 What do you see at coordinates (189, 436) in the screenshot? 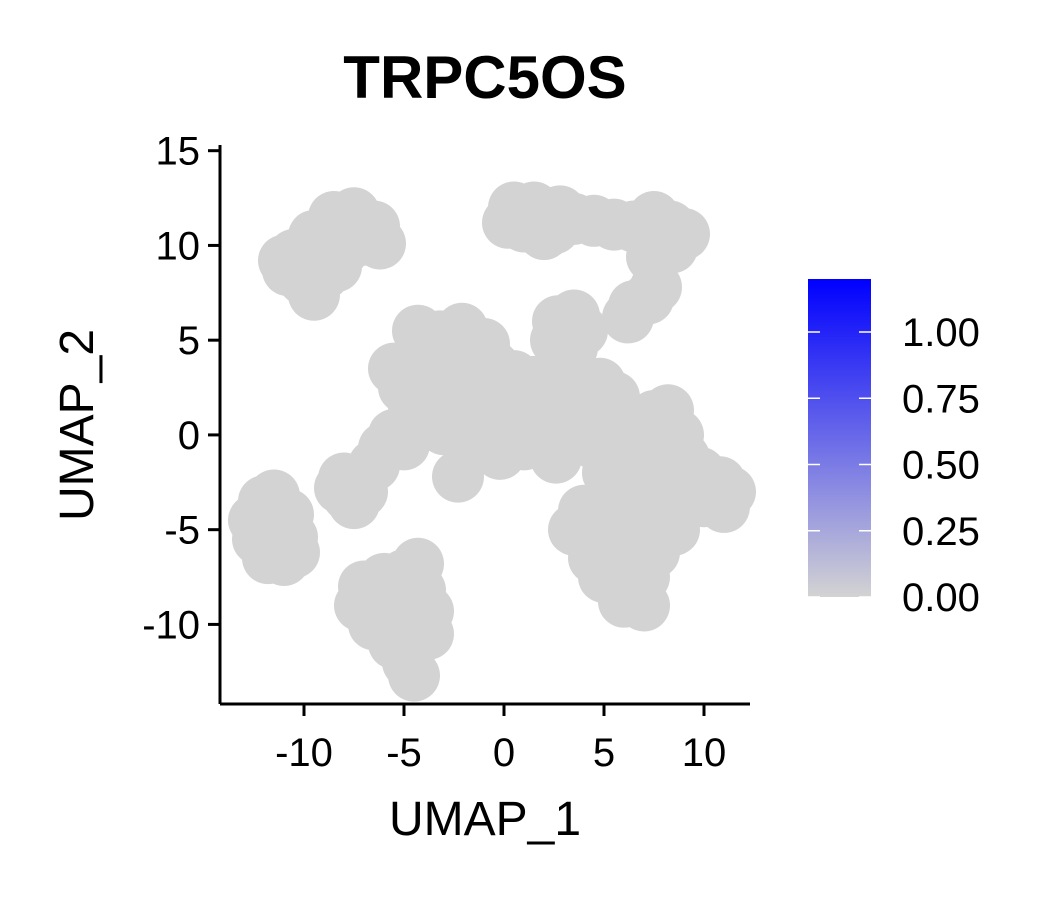
I see `y-tick-label: 0` at bounding box center [189, 436].